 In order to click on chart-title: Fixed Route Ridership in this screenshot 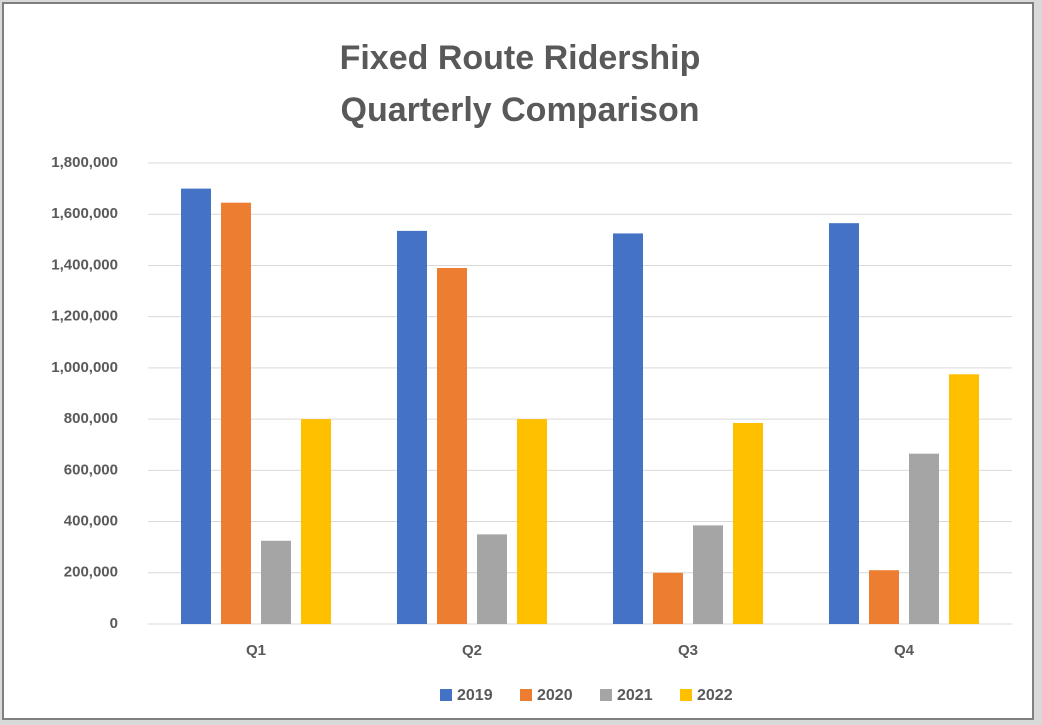, I will do `click(520, 58)`.